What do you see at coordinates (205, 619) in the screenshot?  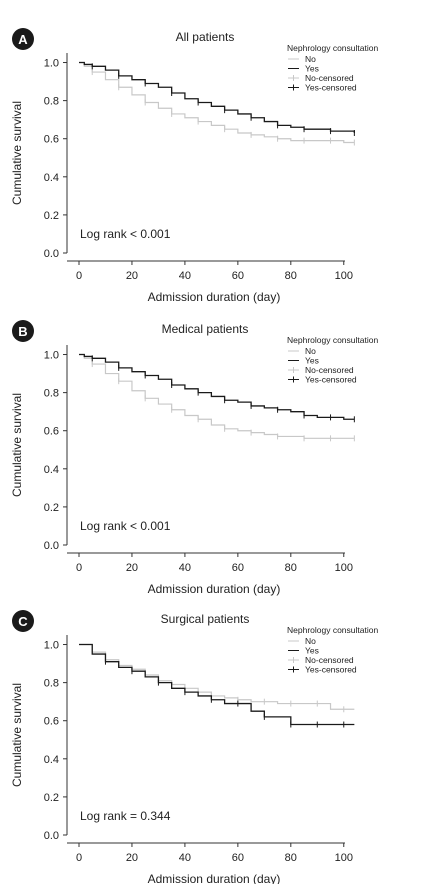 I see `chart-title: Surgical patients` at bounding box center [205, 619].